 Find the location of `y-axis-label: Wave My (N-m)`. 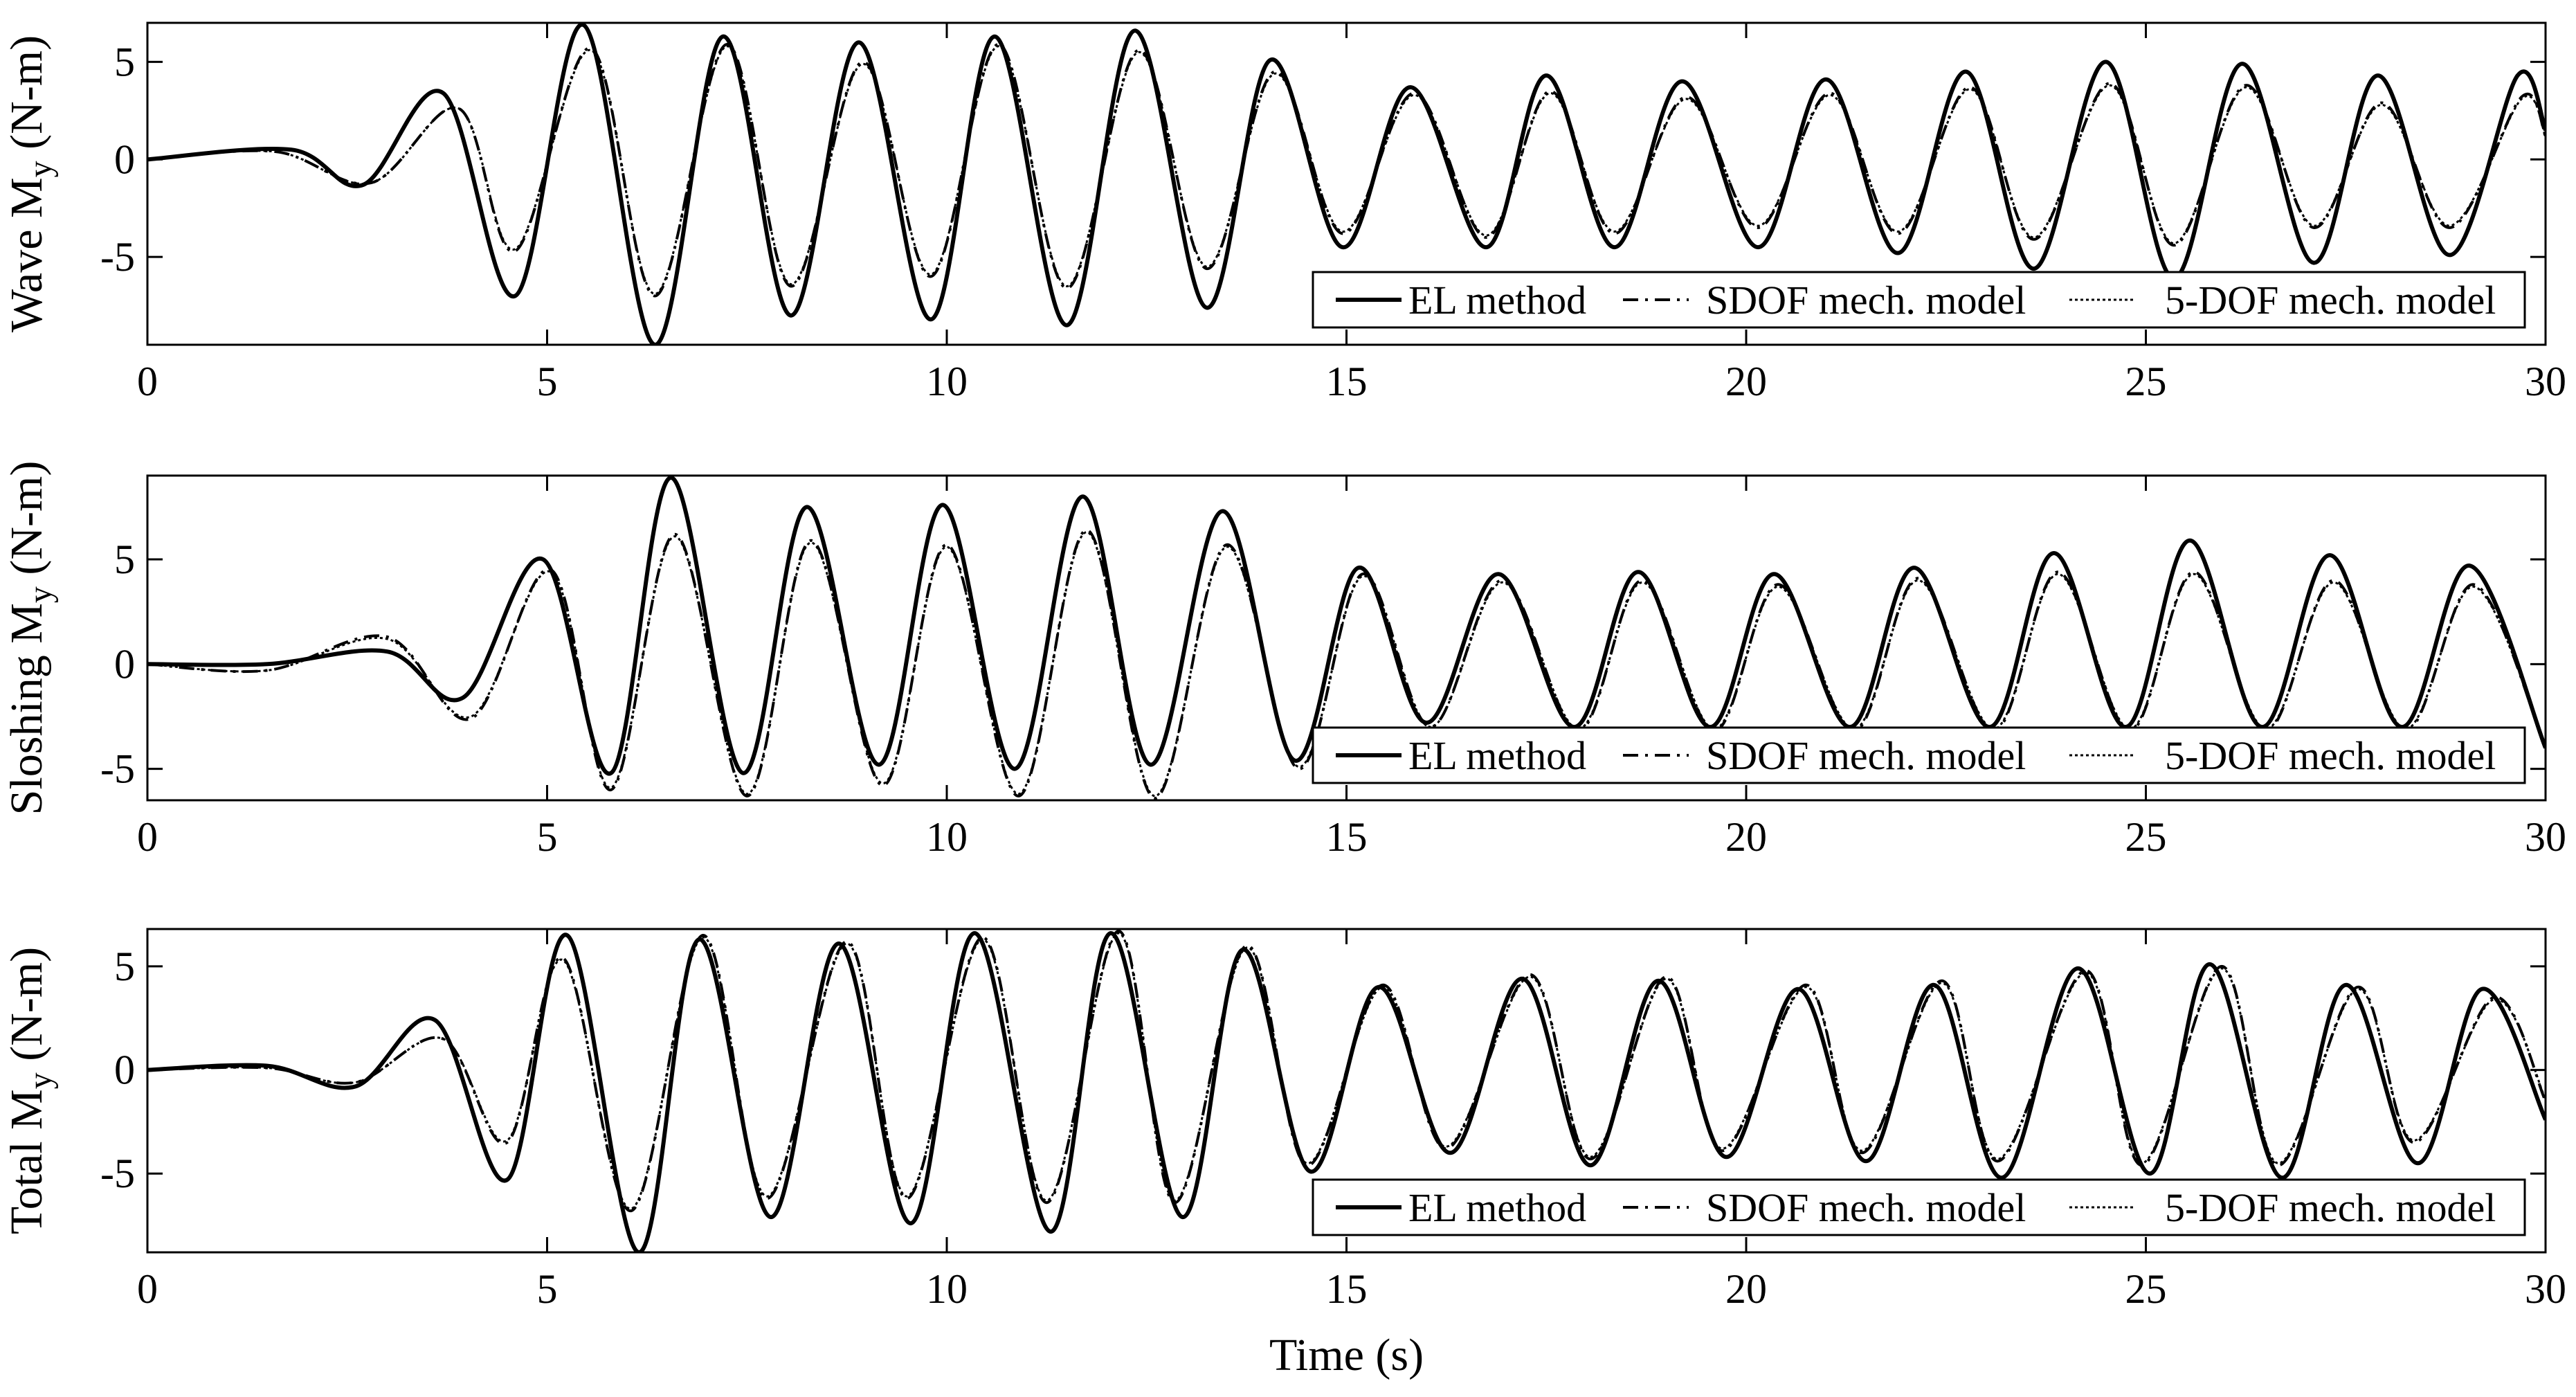

y-axis-label: Wave My (N-m) is located at coordinates (30, 183).